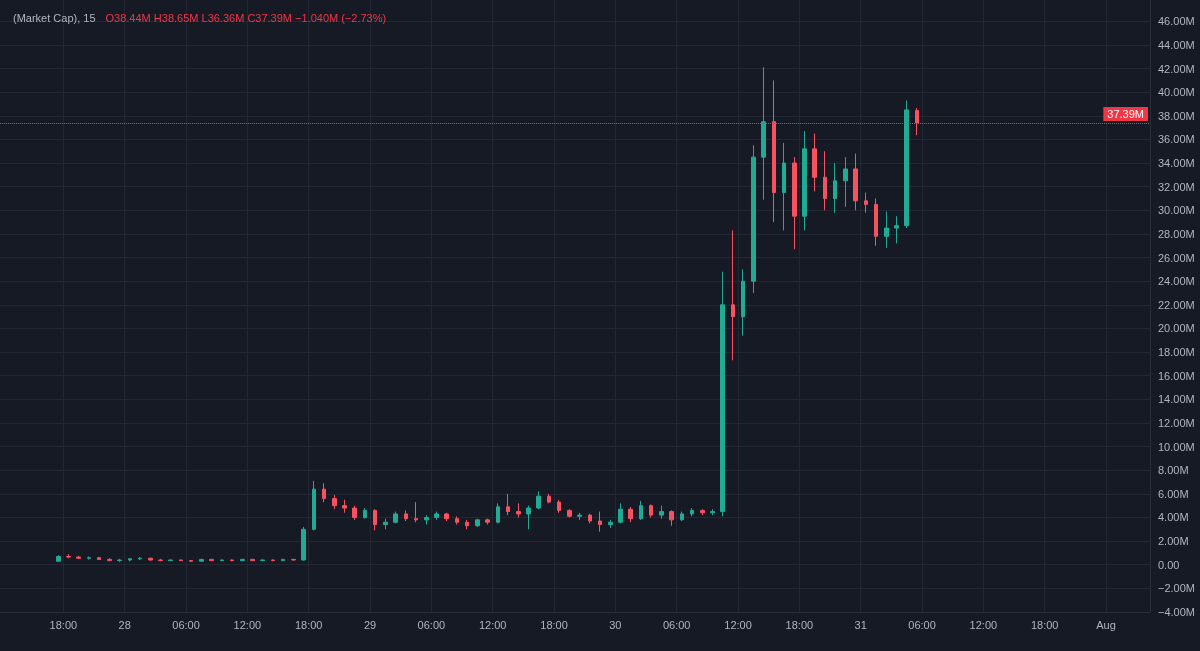 The height and width of the screenshot is (651, 1200). Describe the element at coordinates (1125, 114) in the screenshot. I see `ref-line-label: 37.39M` at that location.